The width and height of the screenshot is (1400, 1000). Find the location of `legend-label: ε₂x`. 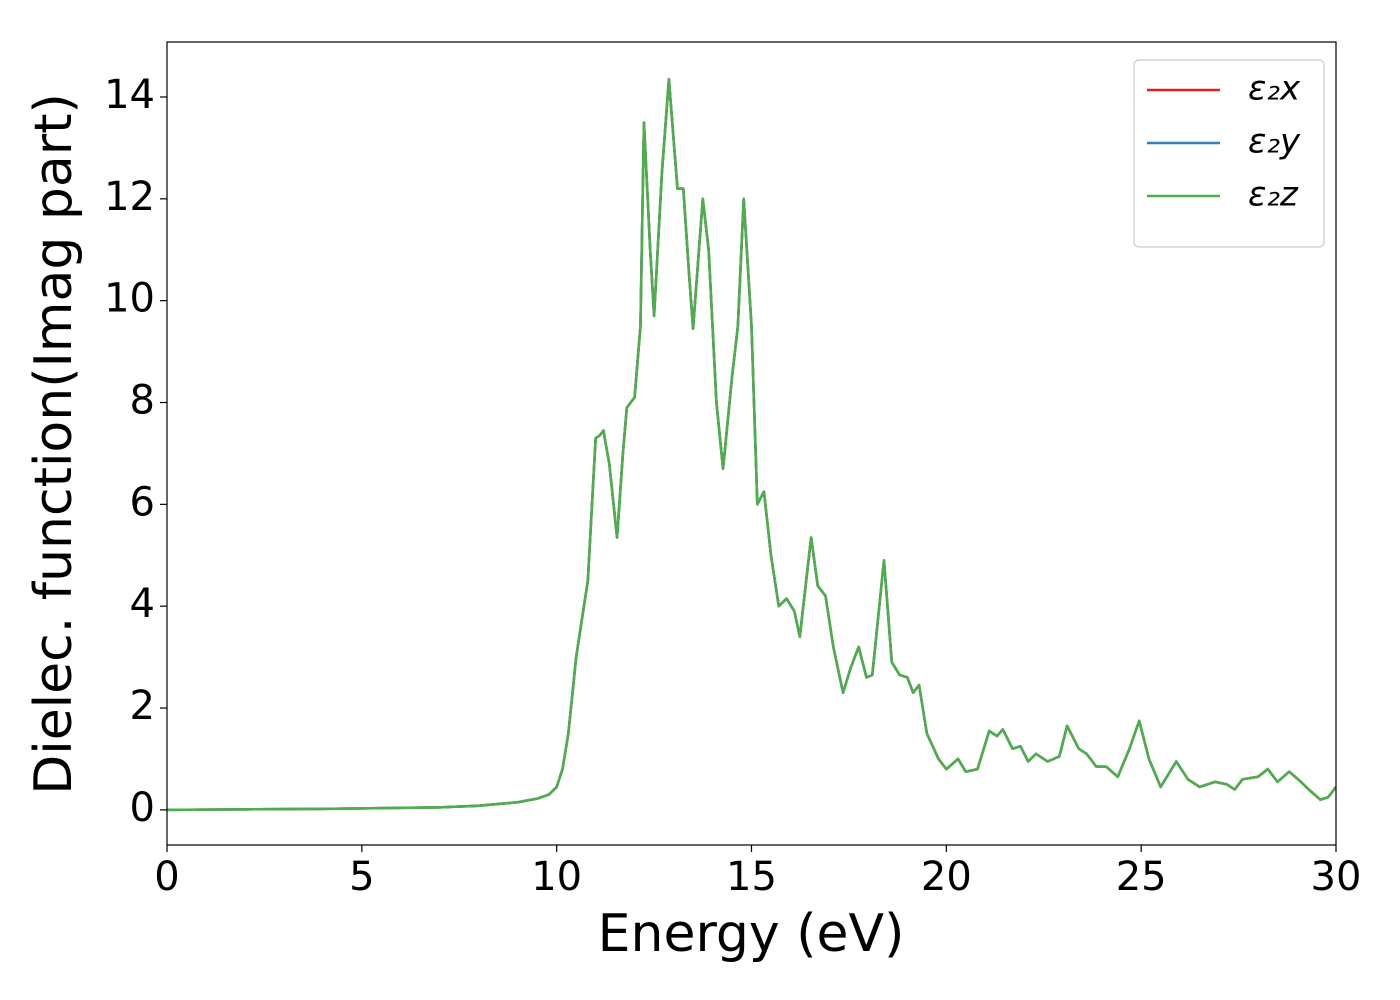

legend-label: ε₂x is located at coordinates (1274, 89).